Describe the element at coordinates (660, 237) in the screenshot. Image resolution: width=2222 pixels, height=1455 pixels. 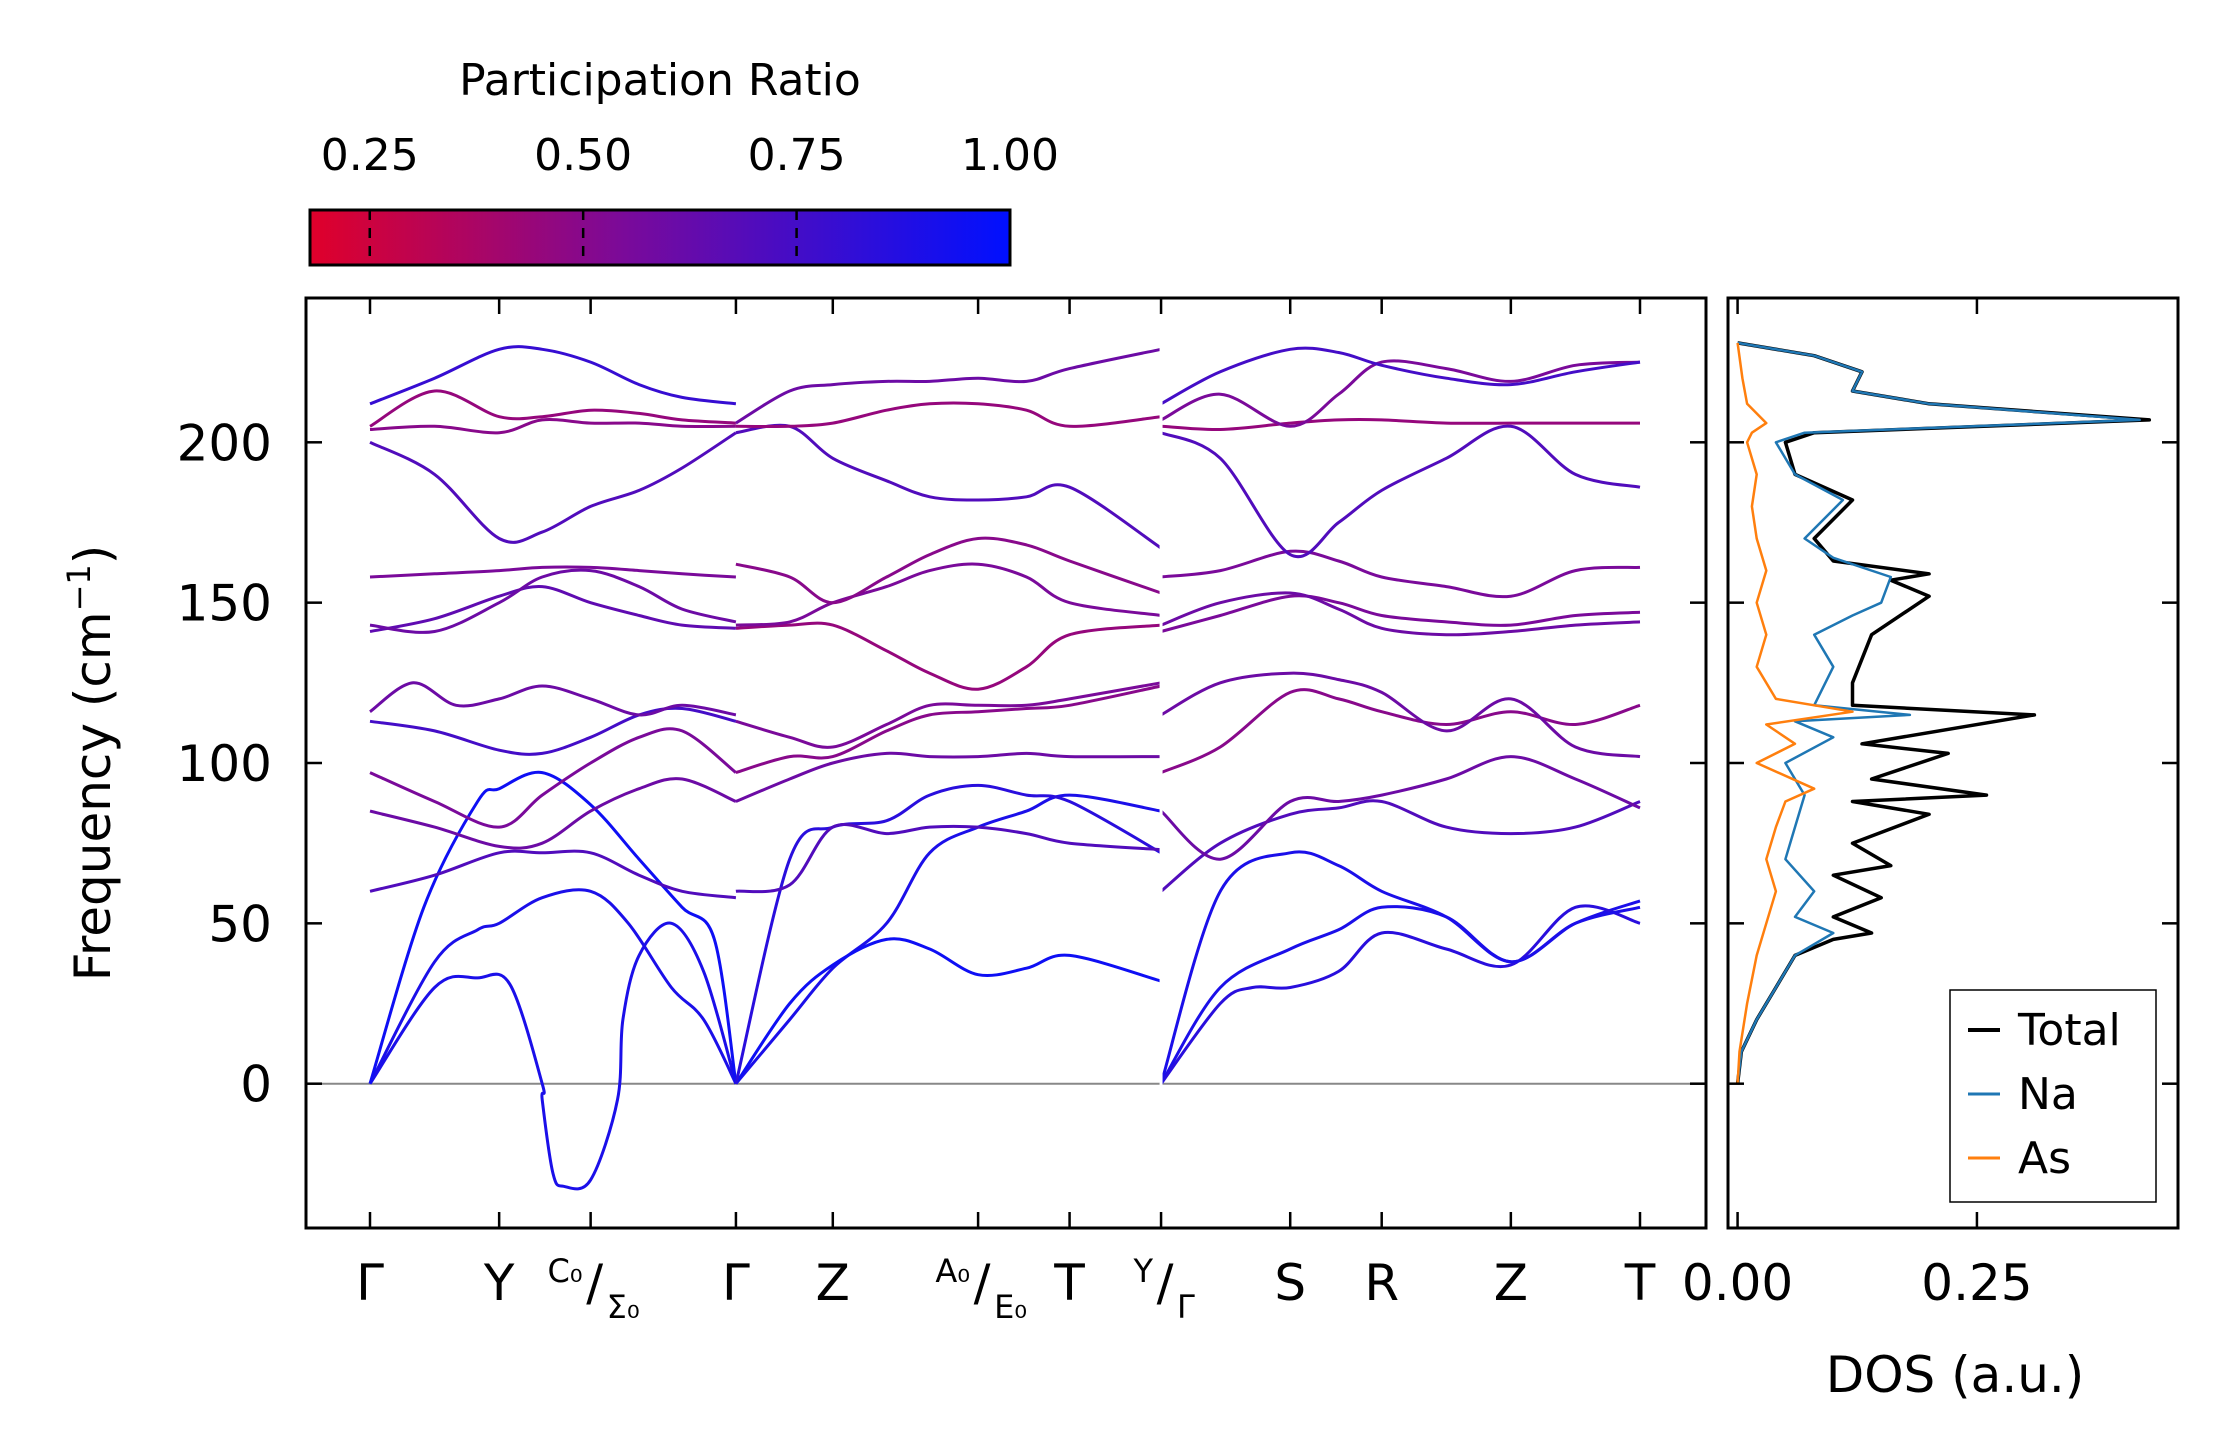
I see `colorbar-gradient` at that location.